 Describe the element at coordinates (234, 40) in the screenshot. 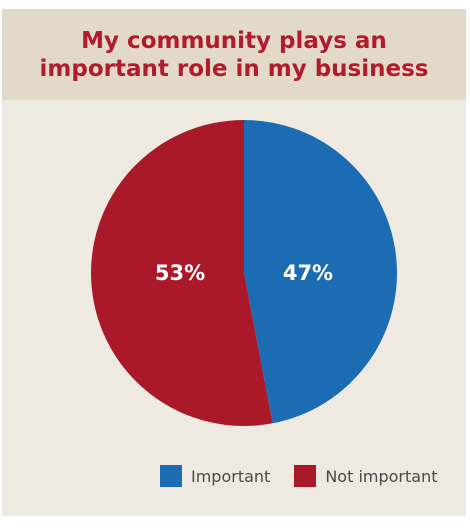

I see `chart-title-line-1: My community plays an` at that location.